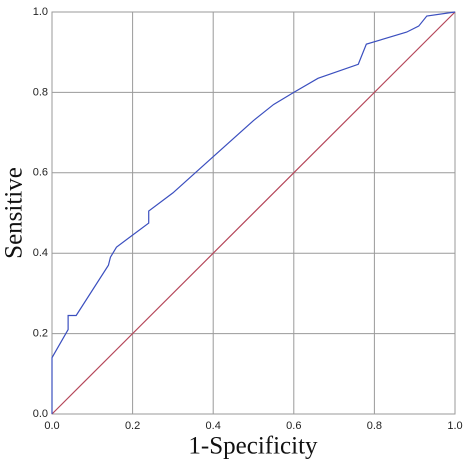  Describe the element at coordinates (40, 92) in the screenshot. I see `y-tick-label: 0.8` at that location.